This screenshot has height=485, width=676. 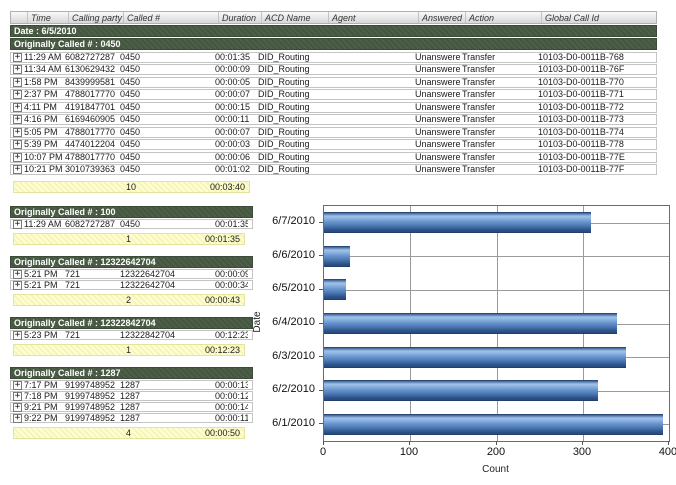 I want to click on cell-calling-party: 6082727287, so click(x=90, y=56).